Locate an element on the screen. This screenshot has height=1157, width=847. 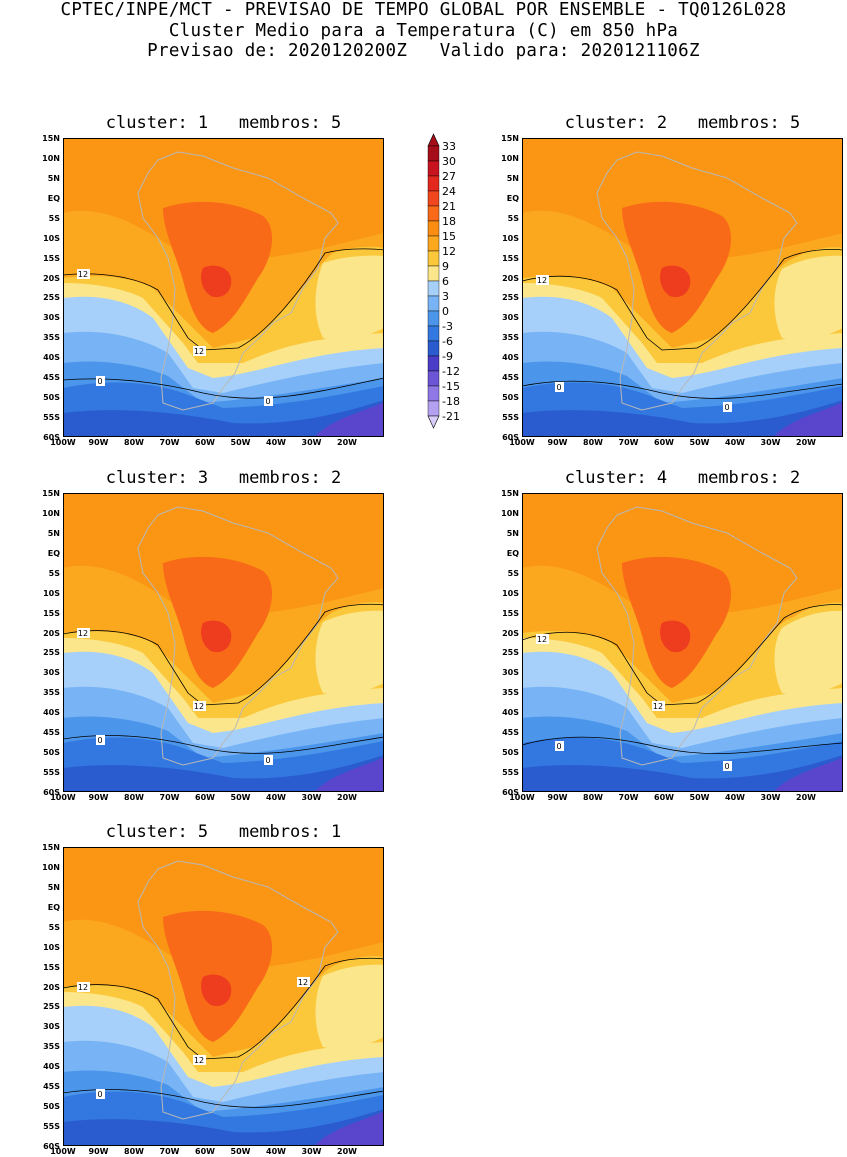
temperature-map: 12 12 12 0 is located at coordinates (223, 996).